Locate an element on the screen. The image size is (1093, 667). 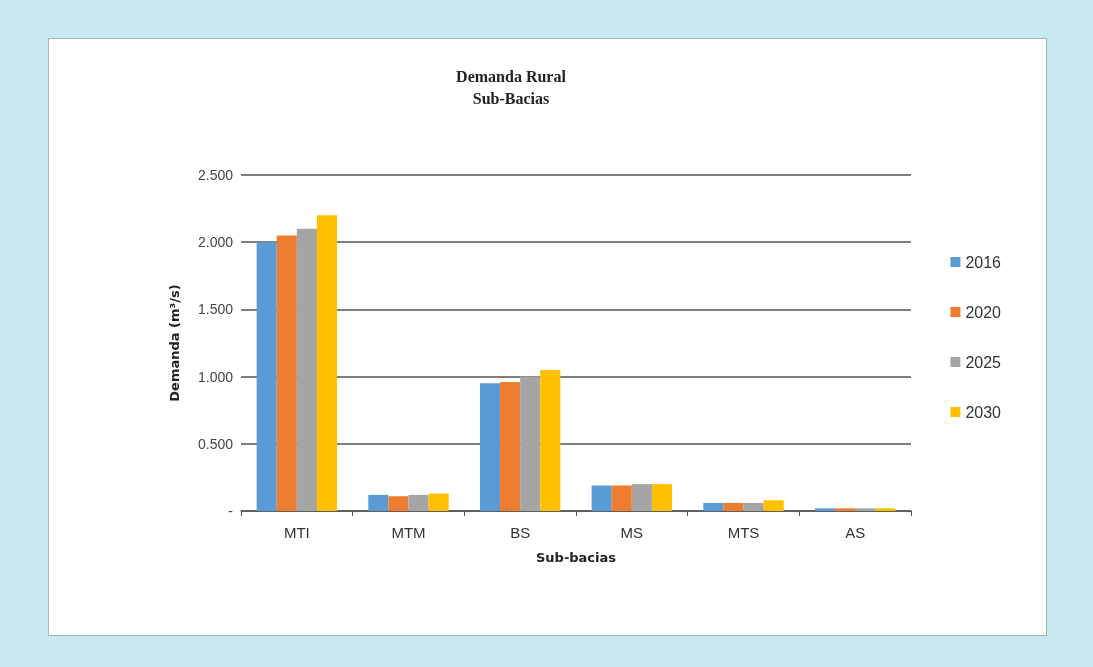
x-tick-label: MTS is located at coordinates (743, 532).